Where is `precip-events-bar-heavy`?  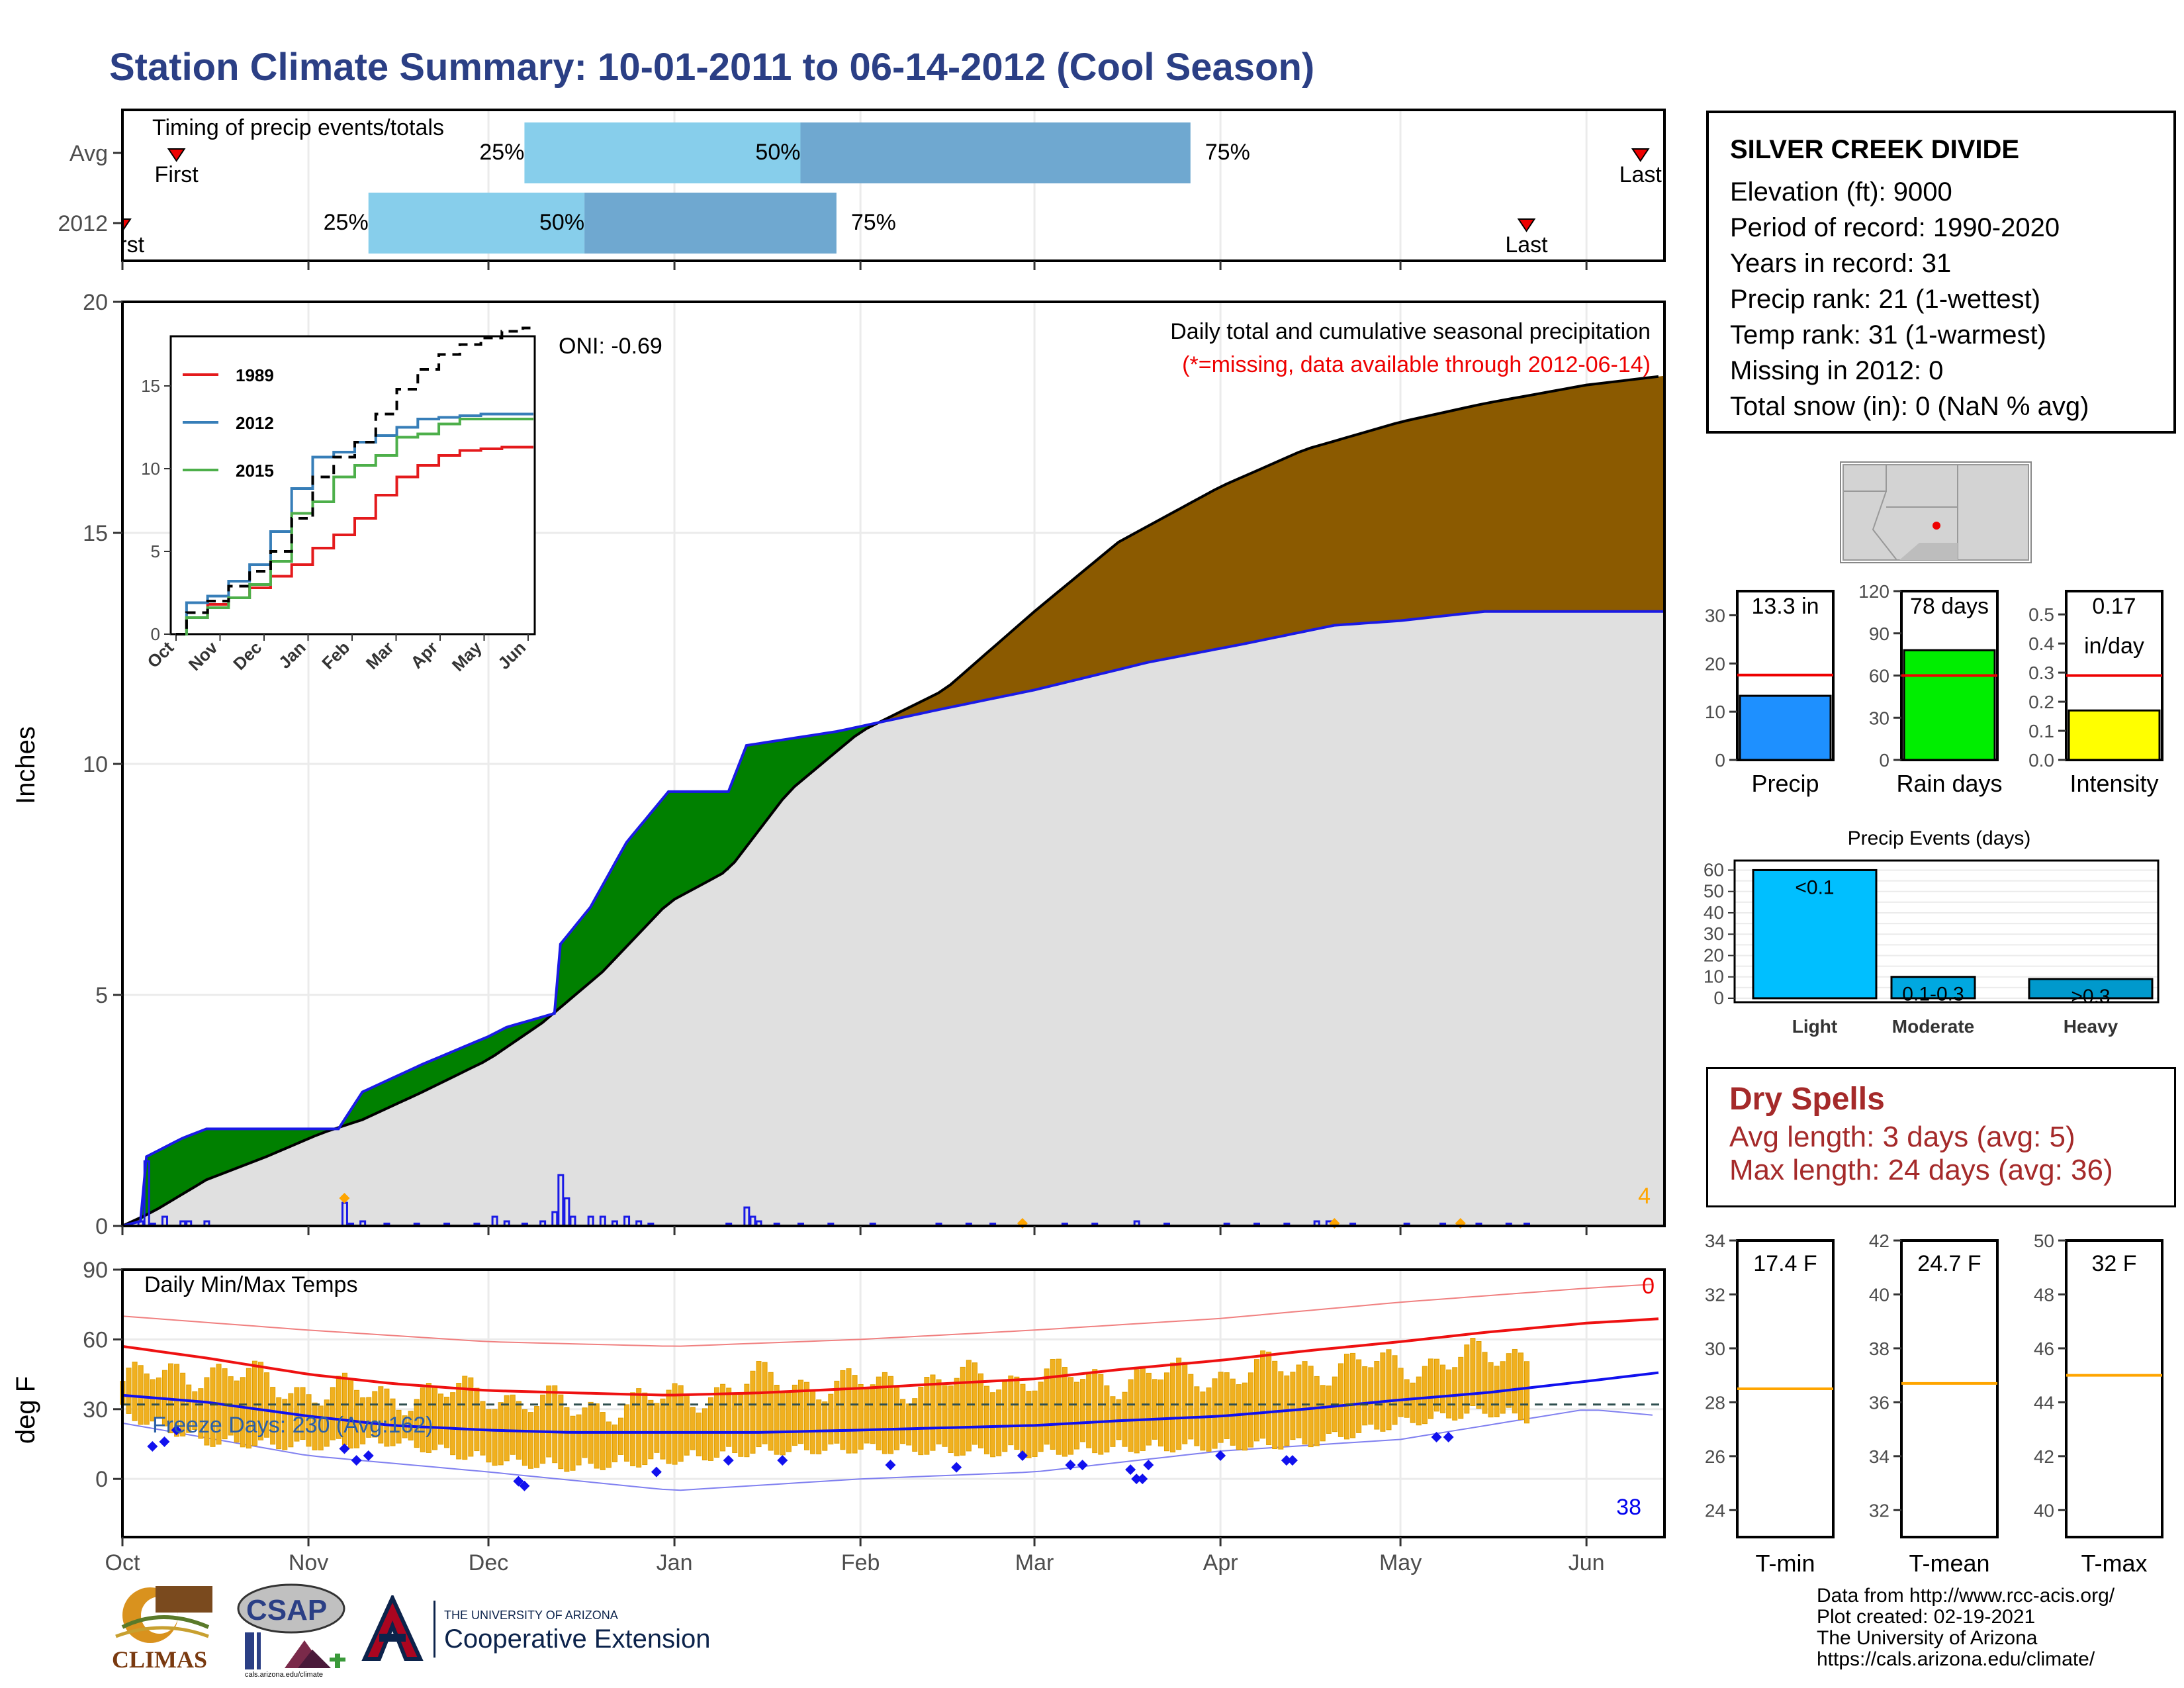 precip-events-bar-heavy is located at coordinates (2091, 989).